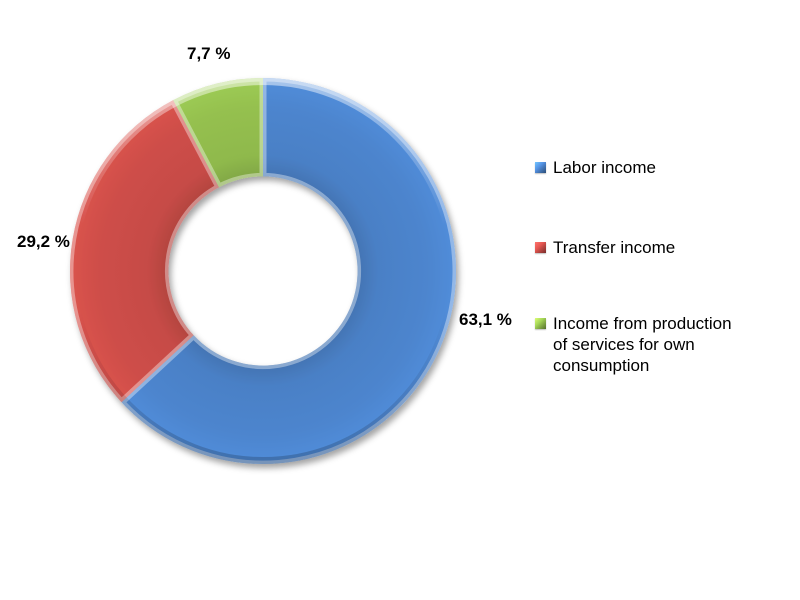  Describe the element at coordinates (43, 241) in the screenshot. I see `data-label-transfer-income: 29,2 %` at that location.